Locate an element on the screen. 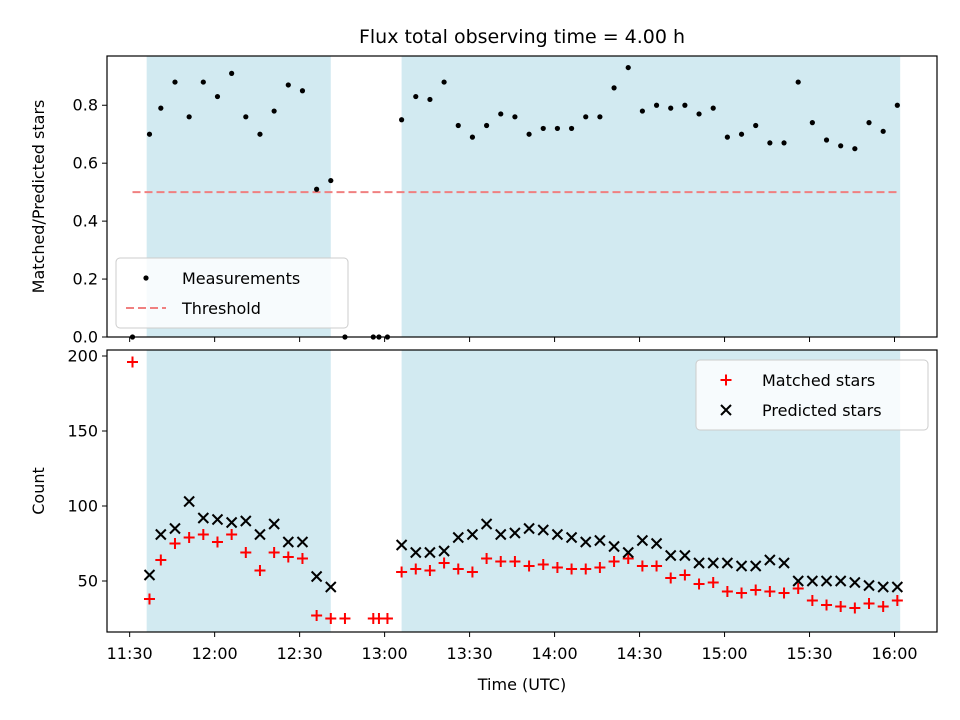 This screenshot has width=960, height=720. y-tick-label: 0.8 is located at coordinates (85, 105).